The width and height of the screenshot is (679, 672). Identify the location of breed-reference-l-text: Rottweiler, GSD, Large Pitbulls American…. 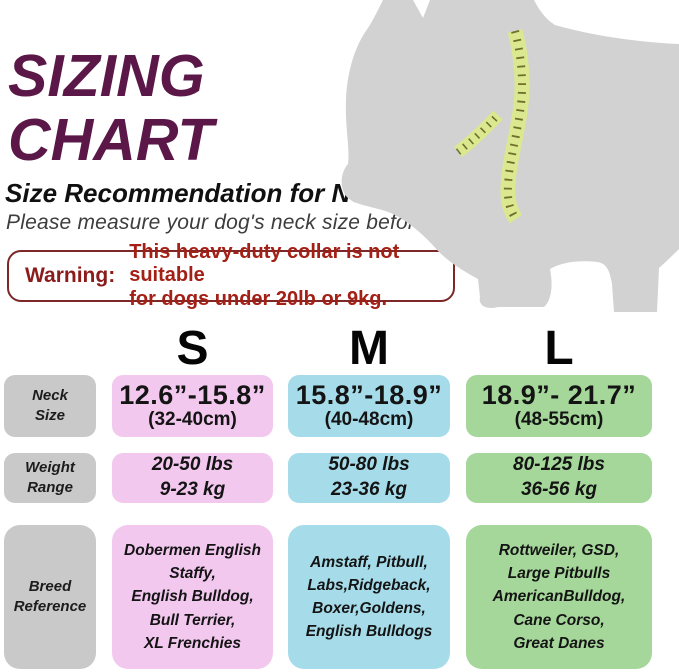
(559, 596).